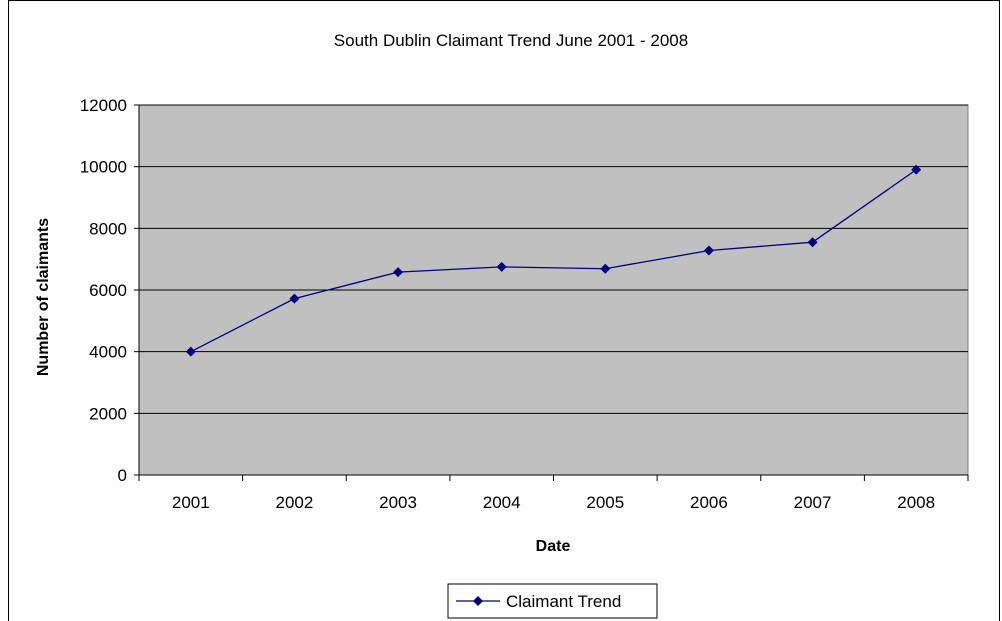  What do you see at coordinates (502, 502) in the screenshot?
I see `x-tick-label: 2004` at bounding box center [502, 502].